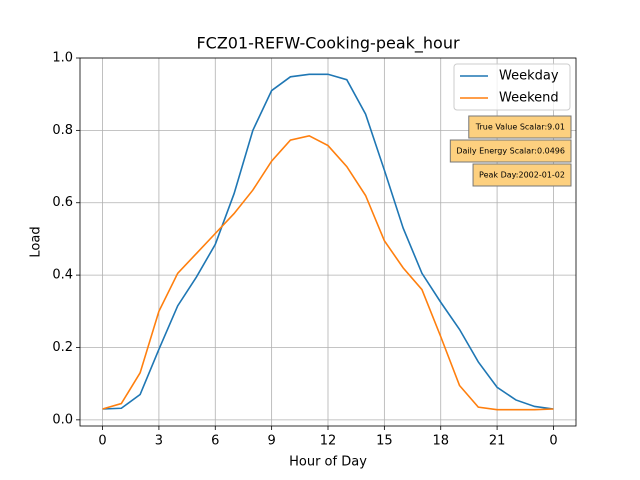 The width and height of the screenshot is (640, 480). I want to click on y-tick-label: 0.0, so click(62, 419).